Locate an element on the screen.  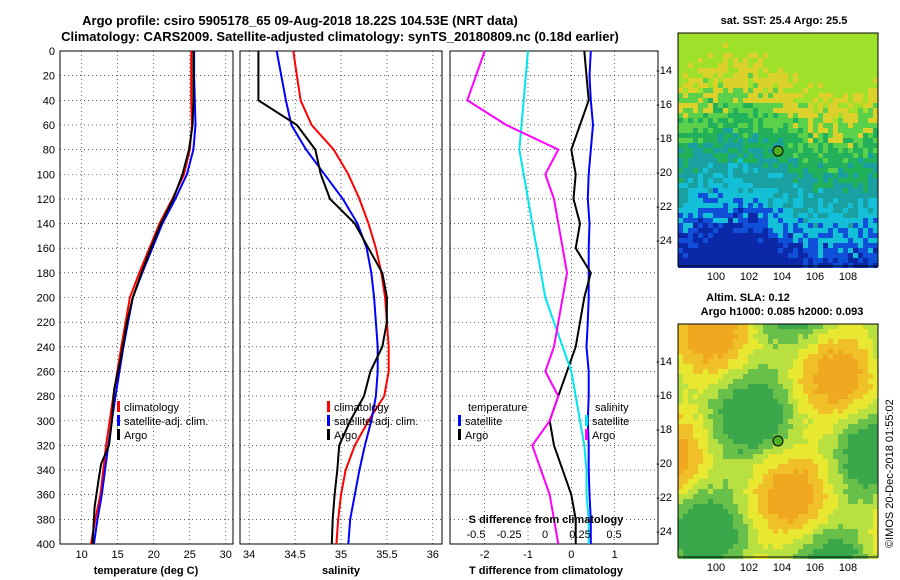
salinity-axis-label: salinity is located at coordinates (341, 571).